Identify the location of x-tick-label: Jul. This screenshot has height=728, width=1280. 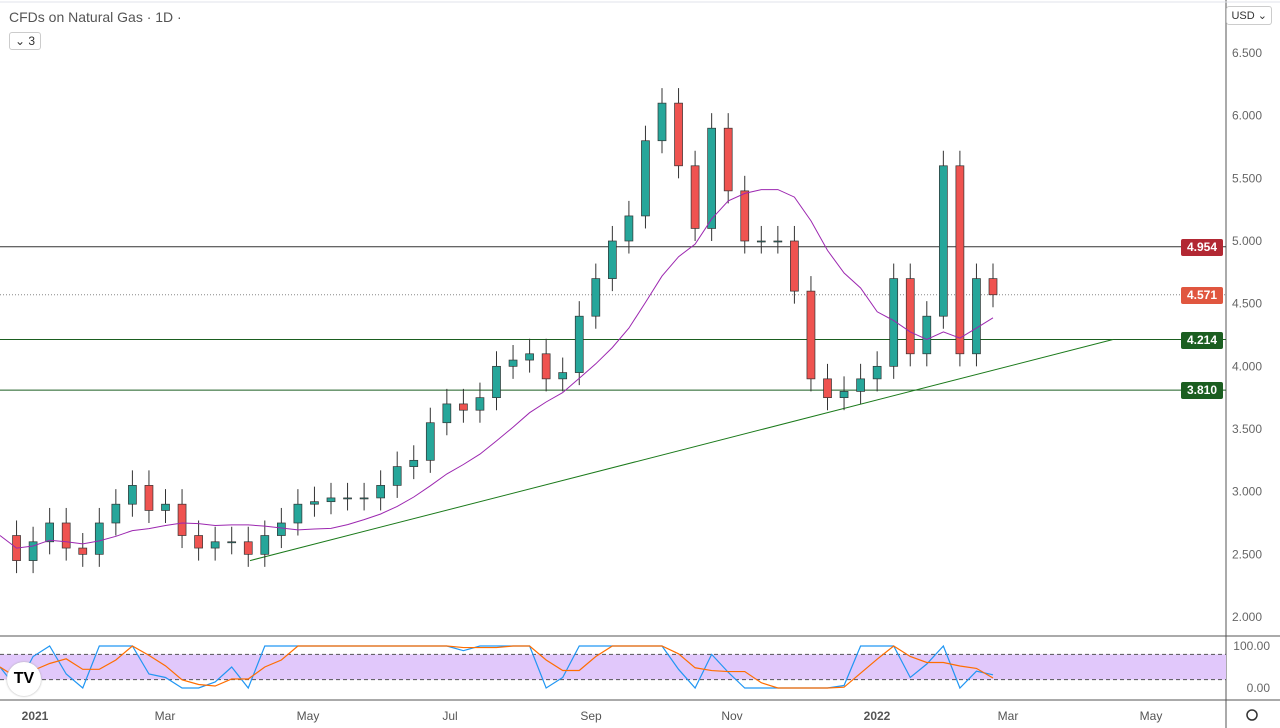
(449, 716).